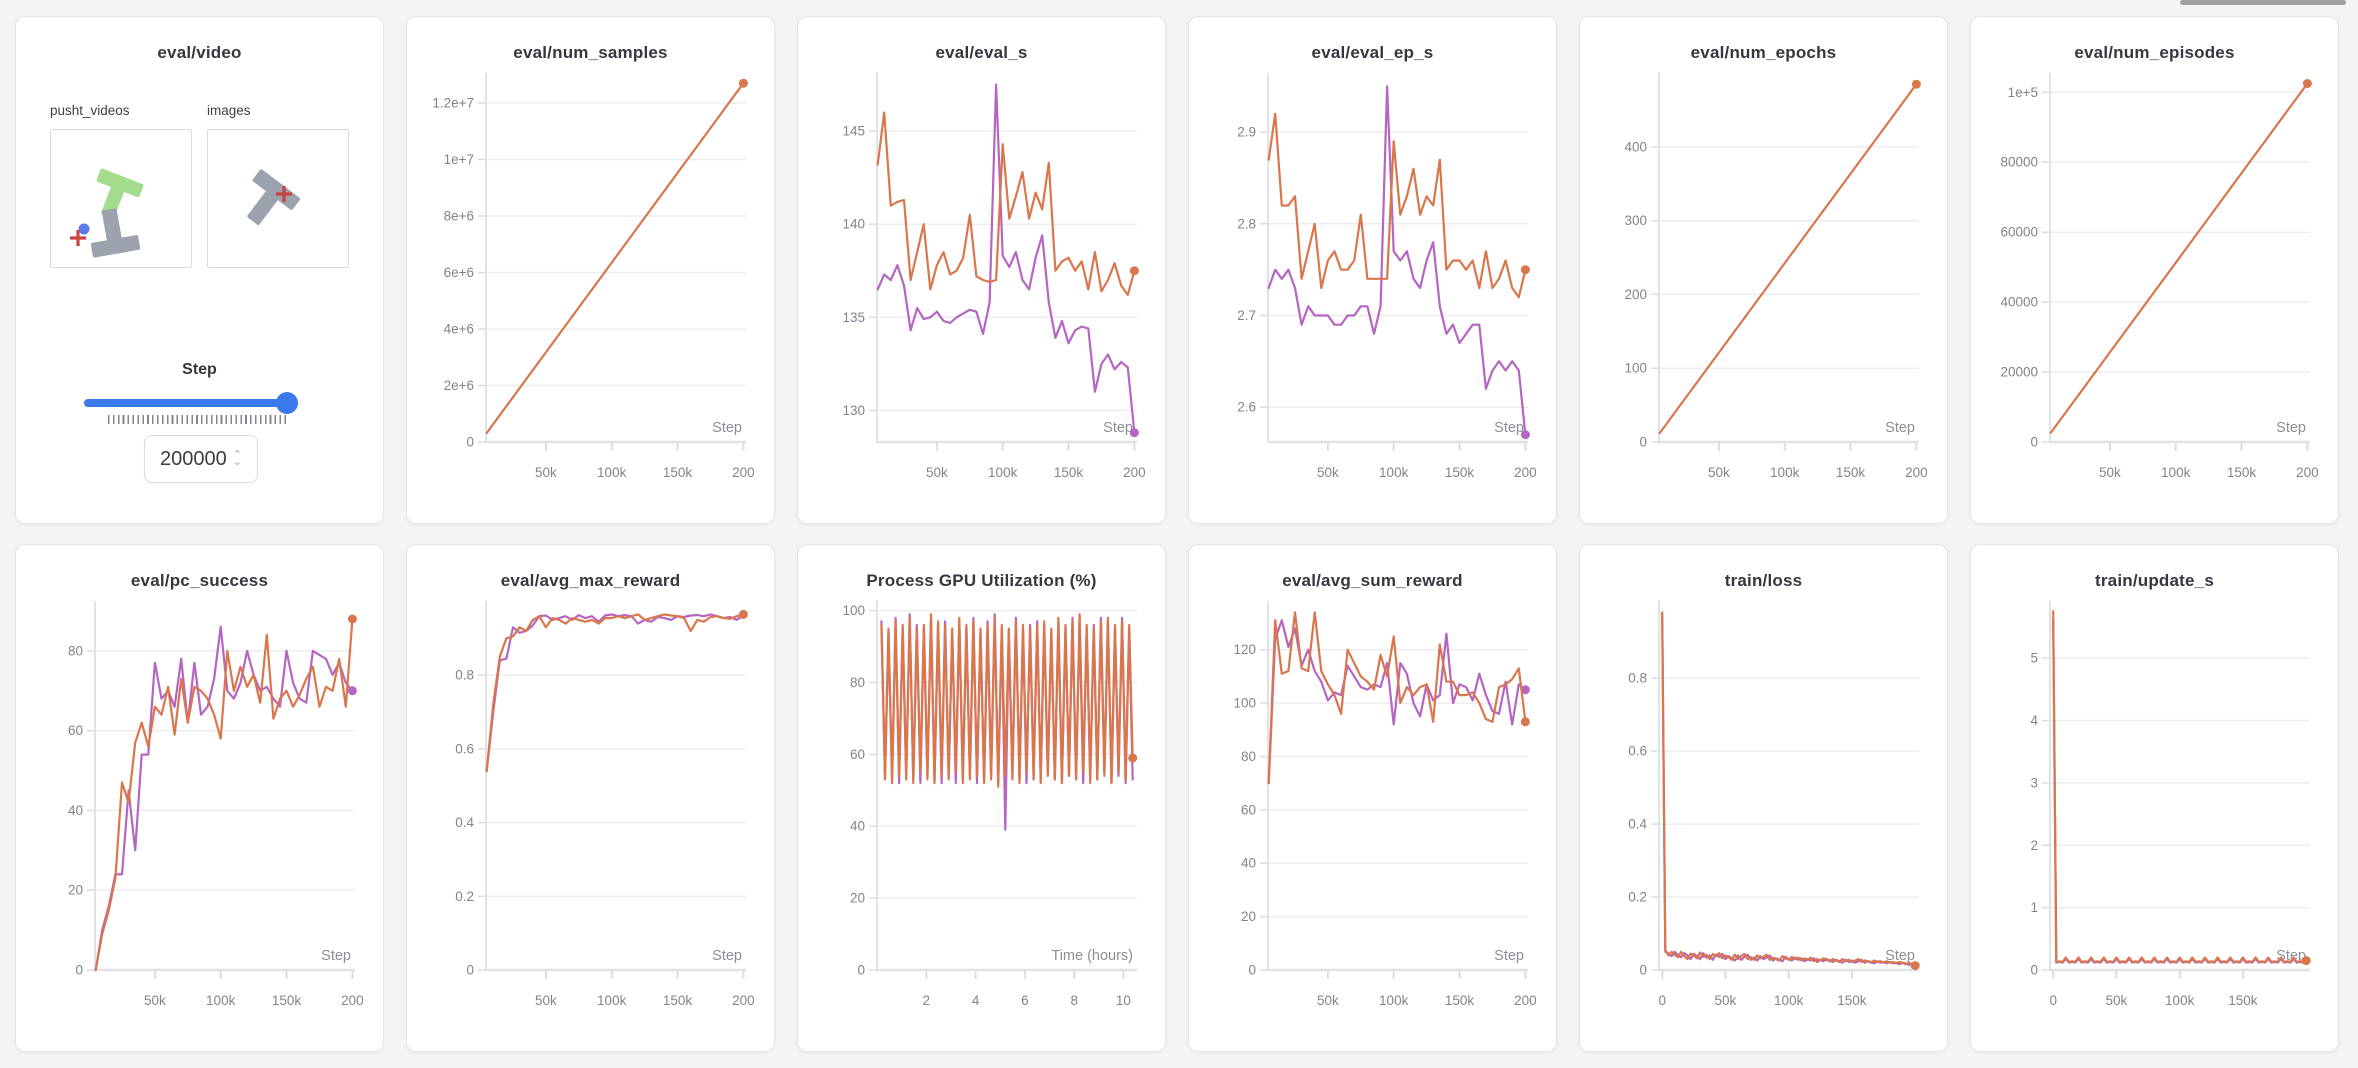  I want to click on svg-text: 60000, so click(2019, 232).